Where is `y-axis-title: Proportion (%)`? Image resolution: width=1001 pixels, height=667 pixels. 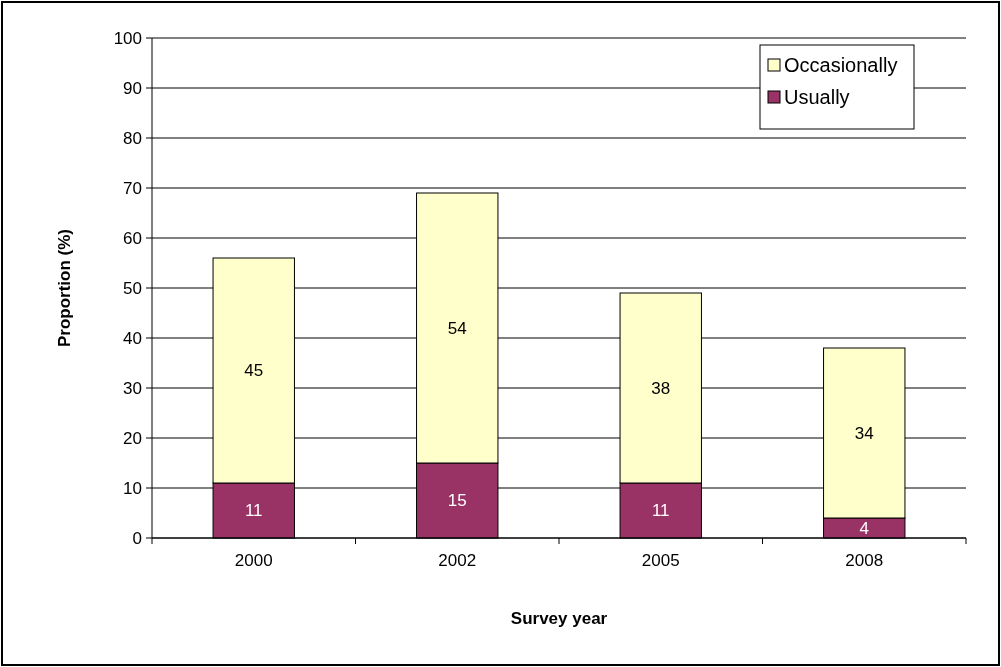
y-axis-title: Proportion (%) is located at coordinates (64, 288).